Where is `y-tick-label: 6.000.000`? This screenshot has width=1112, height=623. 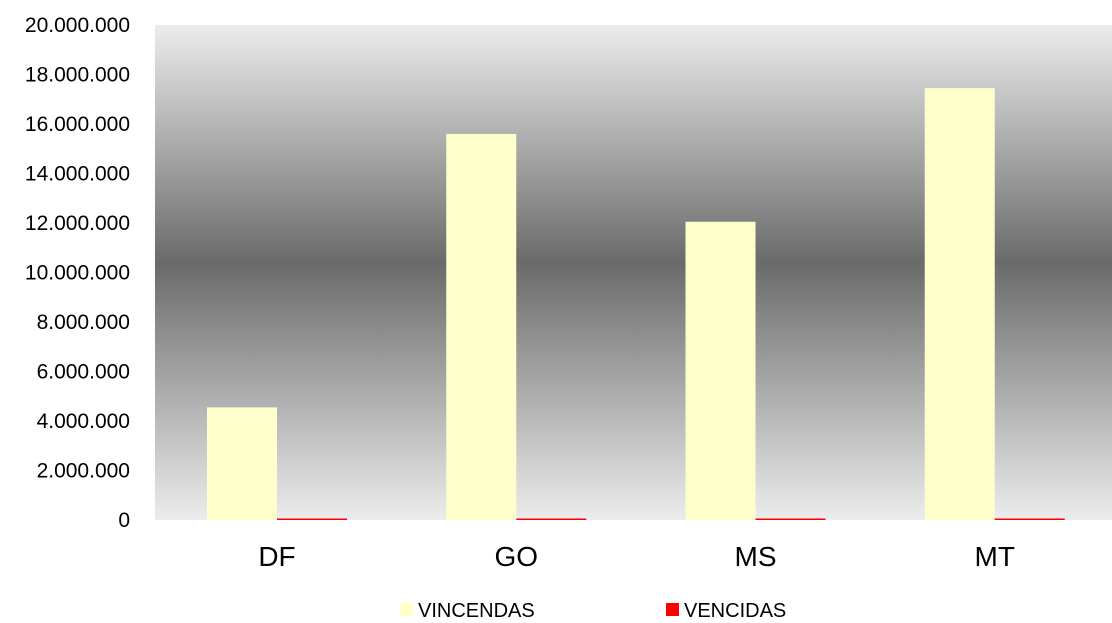
y-tick-label: 6.000.000 is located at coordinates (83, 372).